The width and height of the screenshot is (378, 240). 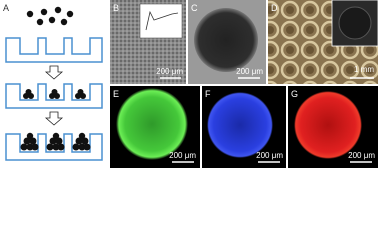 What do you see at coordinates (50, 16) in the screenshot?
I see `cells` at bounding box center [50, 16].